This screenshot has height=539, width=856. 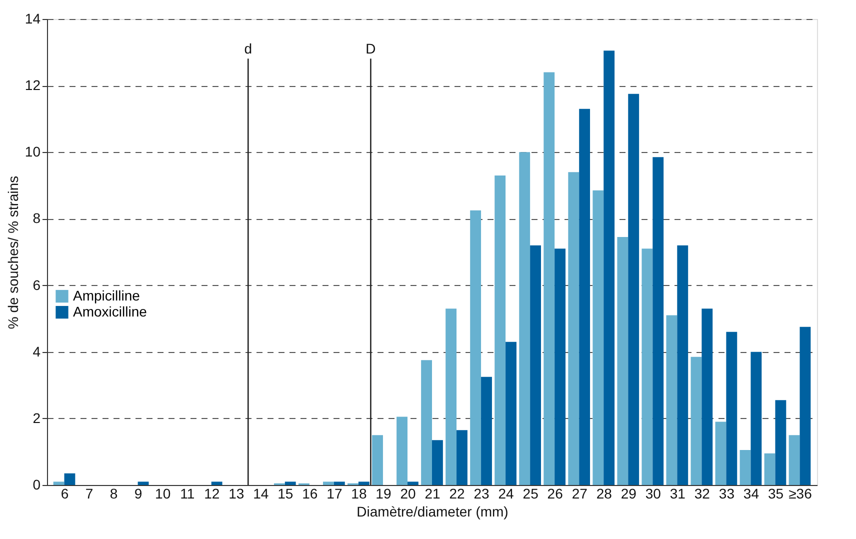 I want to click on x-tick-label: 26, so click(x=555, y=494).